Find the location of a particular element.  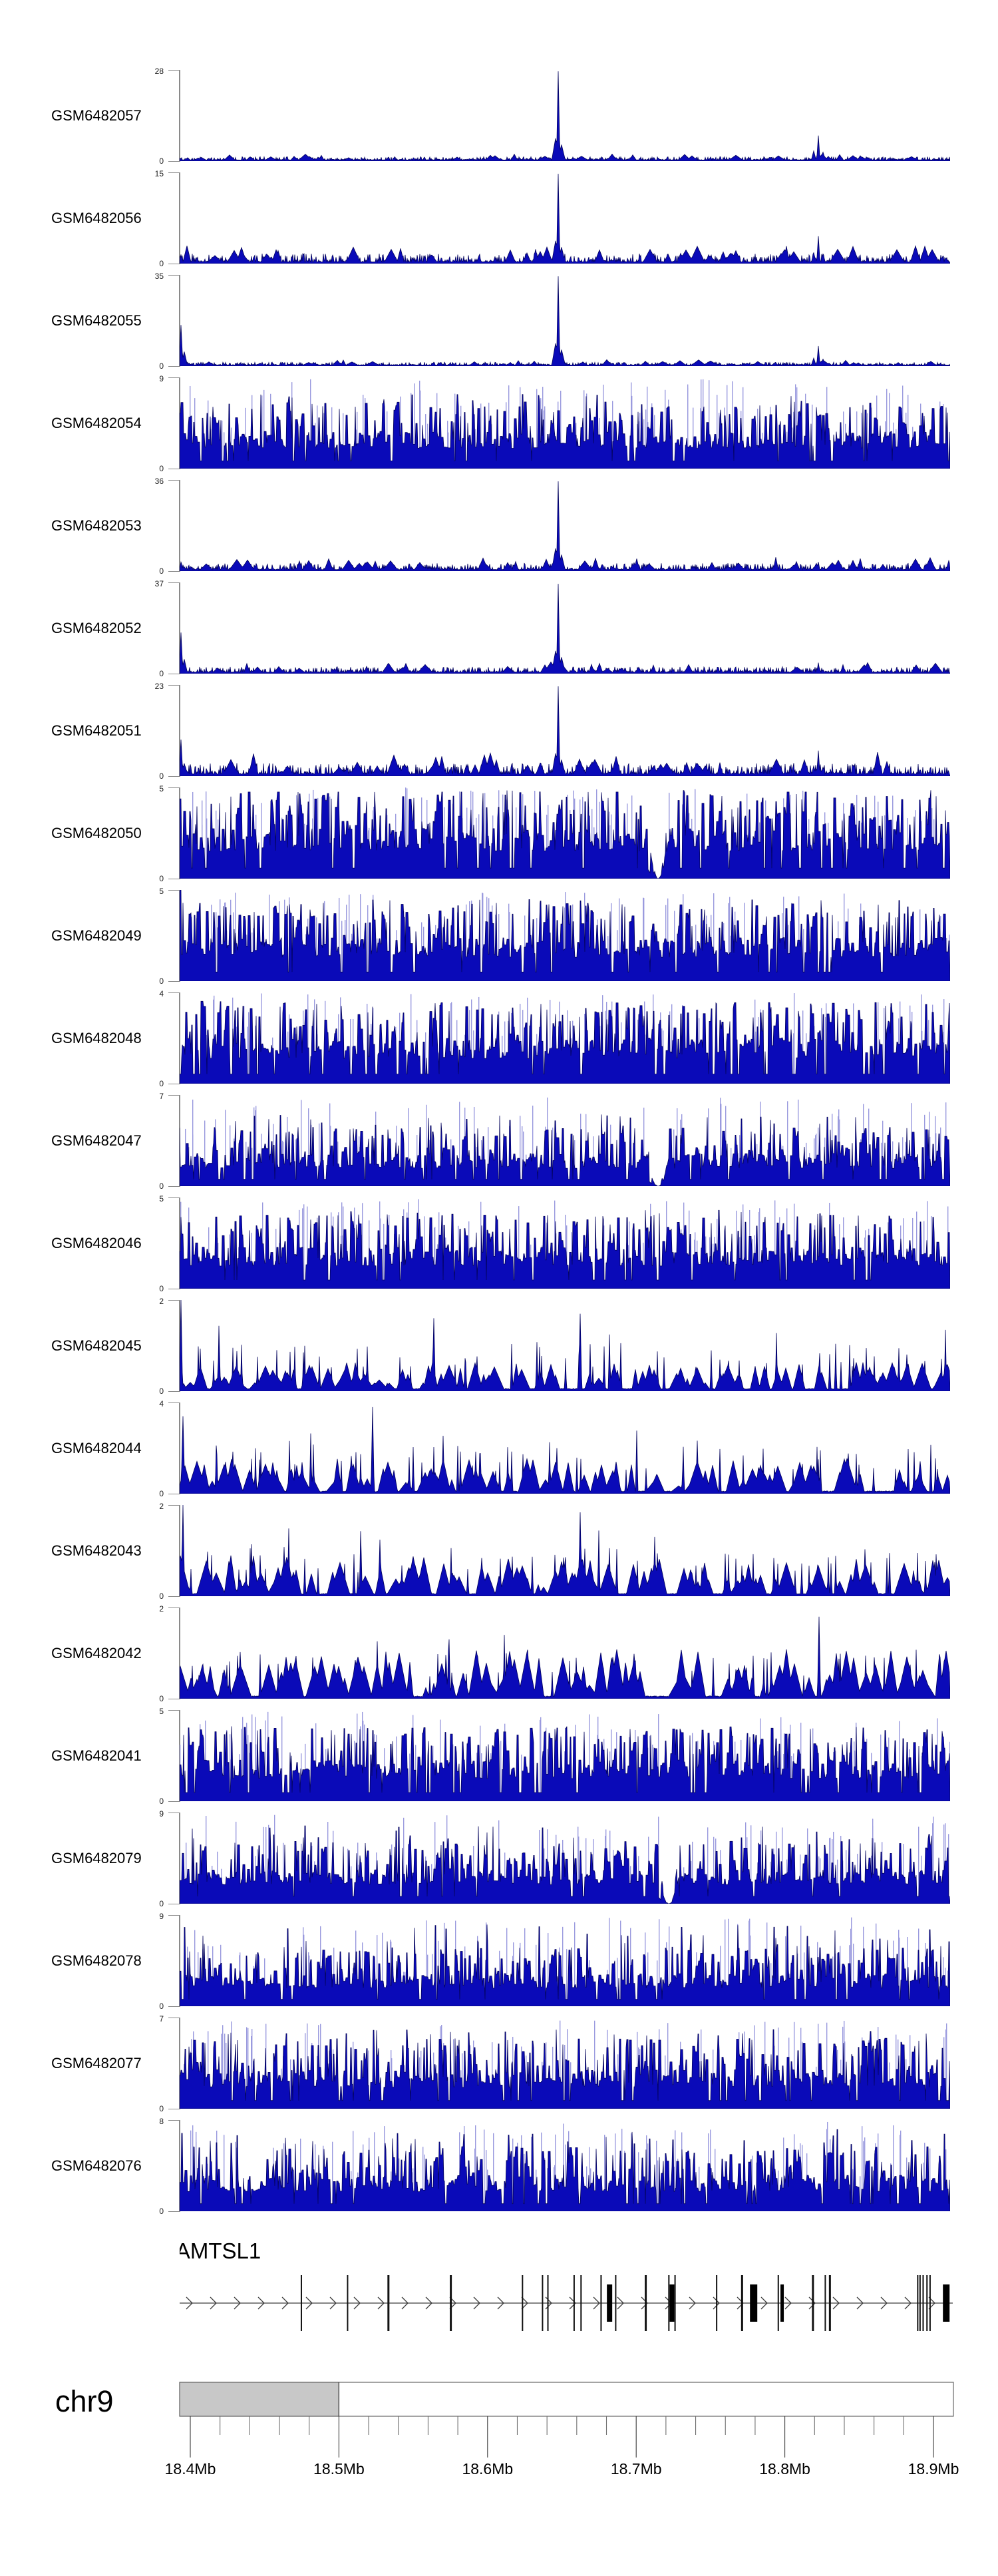

axis-tick-label: 18.6Mb is located at coordinates (488, 2468).